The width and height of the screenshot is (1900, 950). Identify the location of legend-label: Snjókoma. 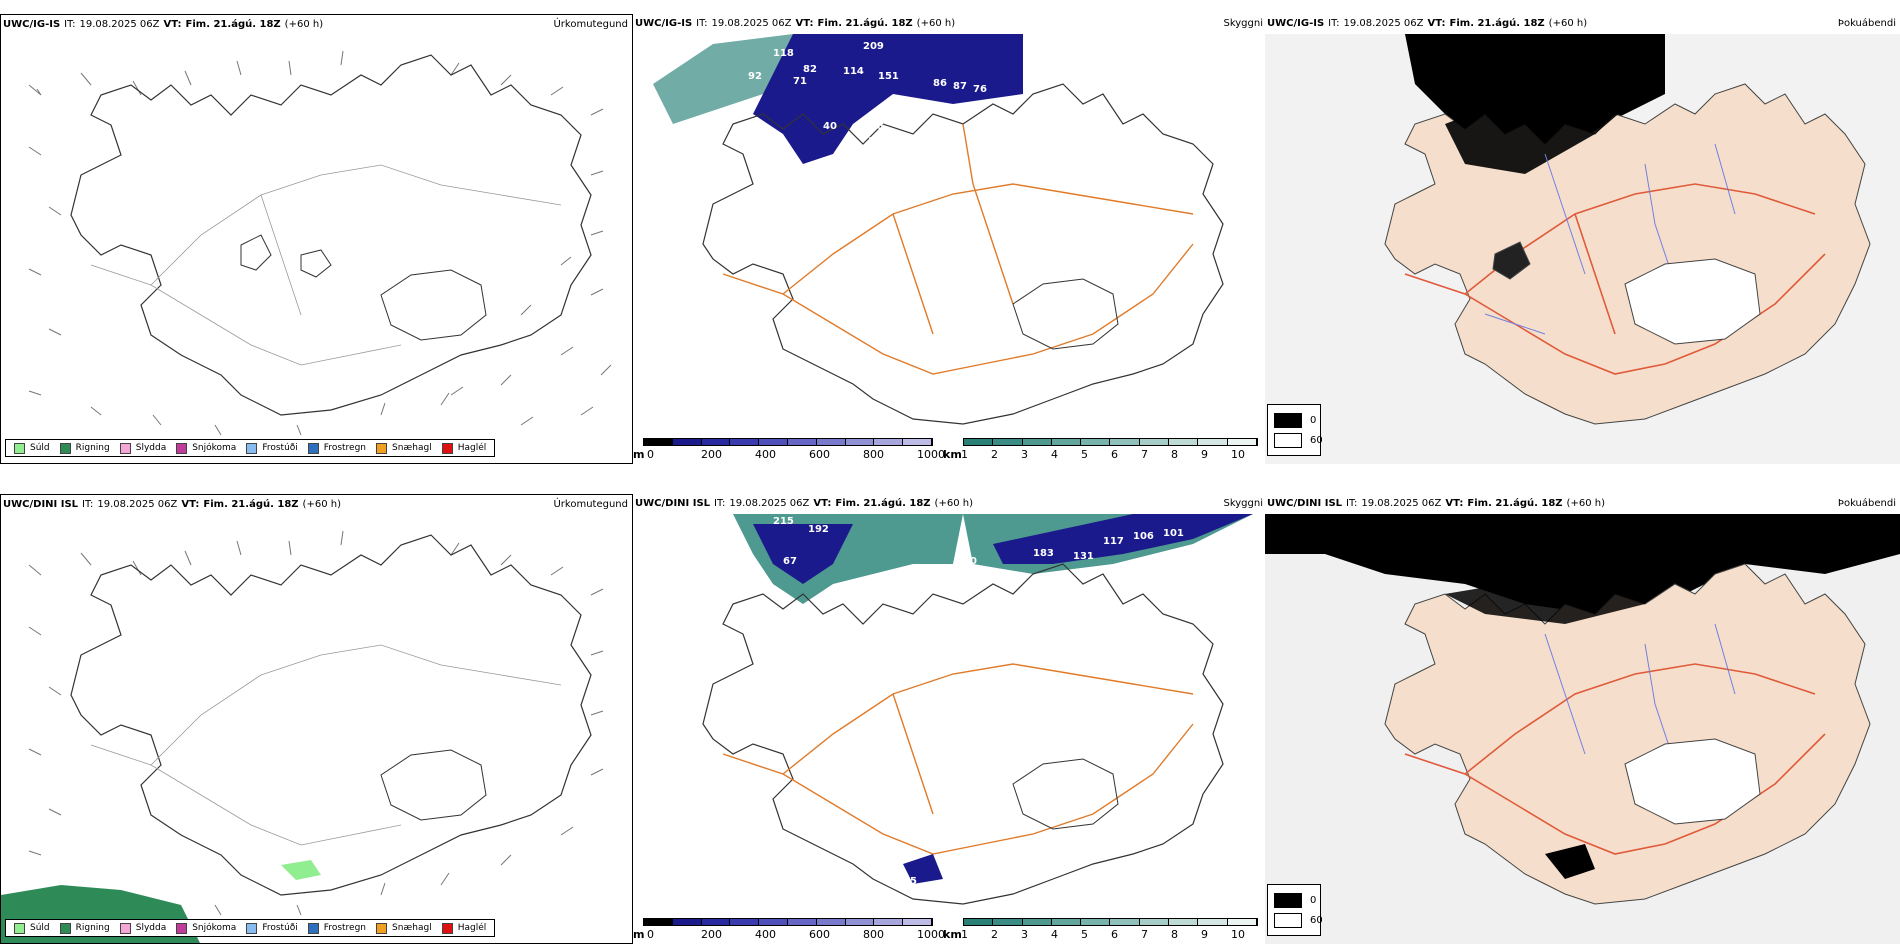
(214, 448).